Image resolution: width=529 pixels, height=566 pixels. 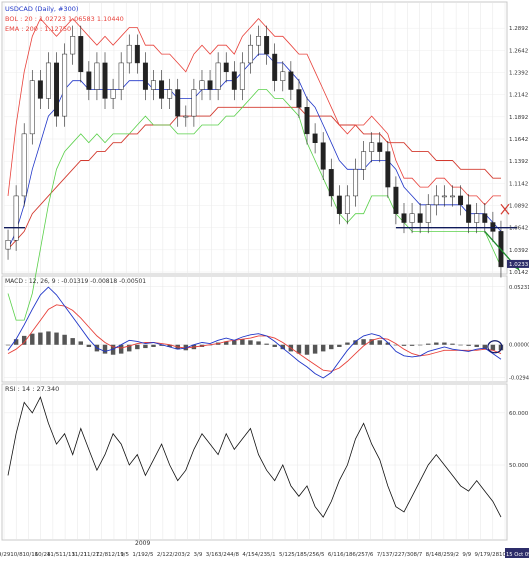 I want to click on x-tick-label: 2/20, so click(x=175, y=555).